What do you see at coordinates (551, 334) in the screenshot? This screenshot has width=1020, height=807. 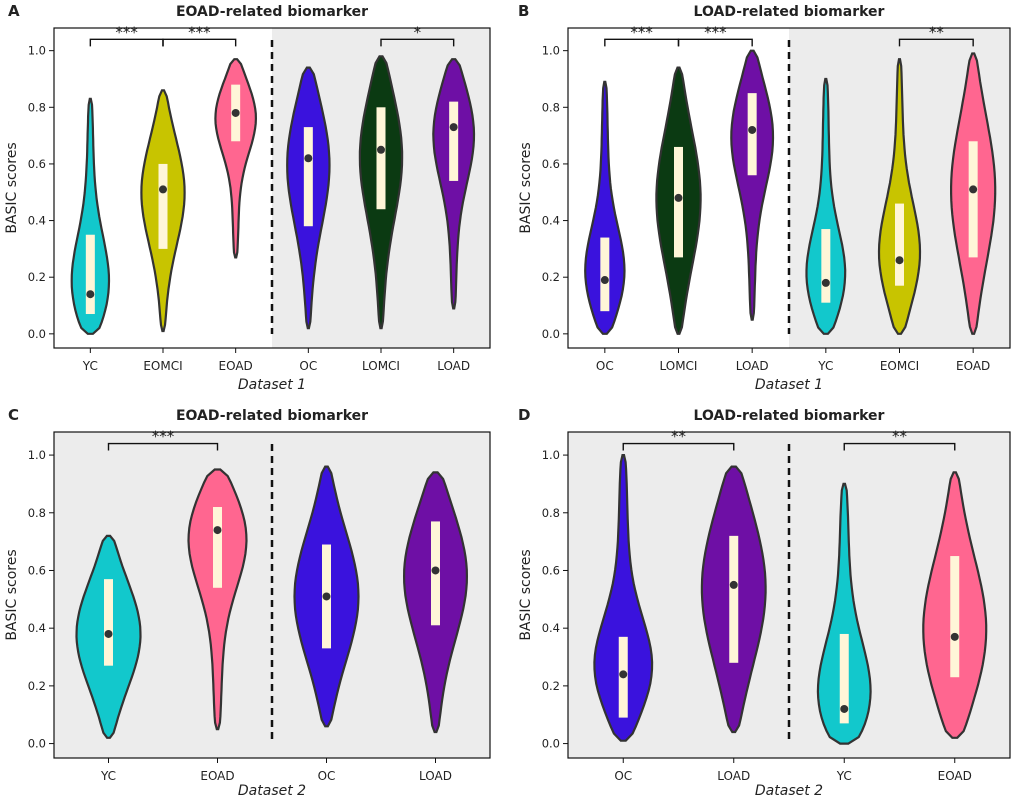 I see `panel-b-ytick-label-0: 0.0` at bounding box center [551, 334].